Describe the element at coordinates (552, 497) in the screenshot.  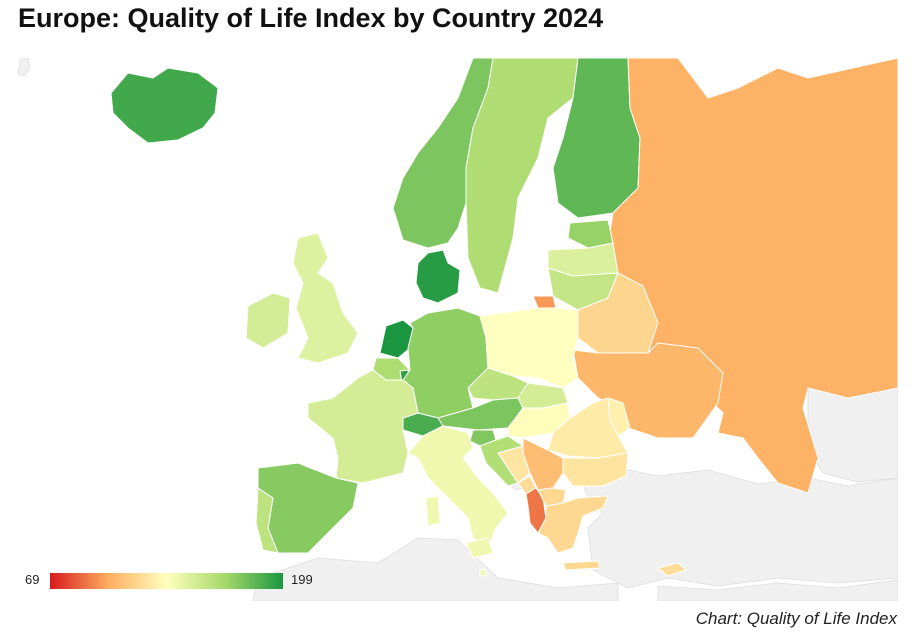
I see `region-north-macedonia` at that location.